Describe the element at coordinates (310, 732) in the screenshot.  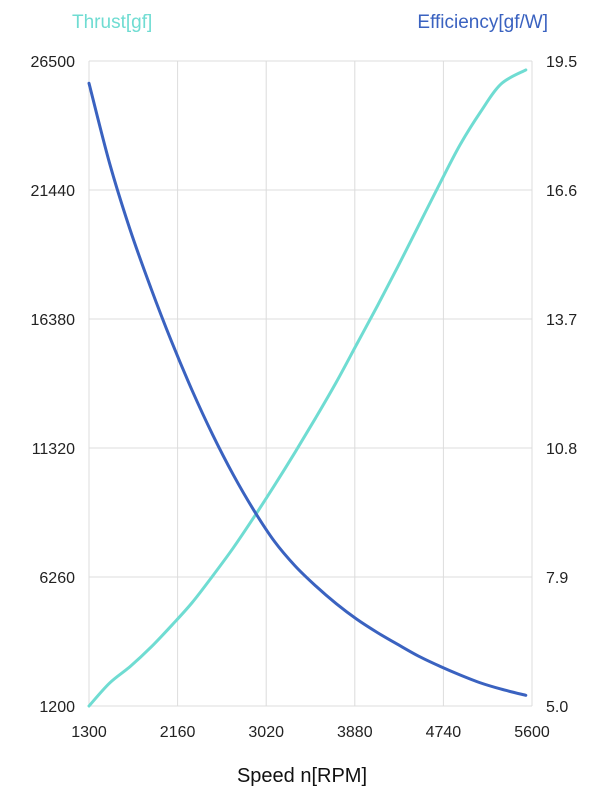
I see `x-tick-labels: 1300 2160 3020 3880 4740 5600` at that location.